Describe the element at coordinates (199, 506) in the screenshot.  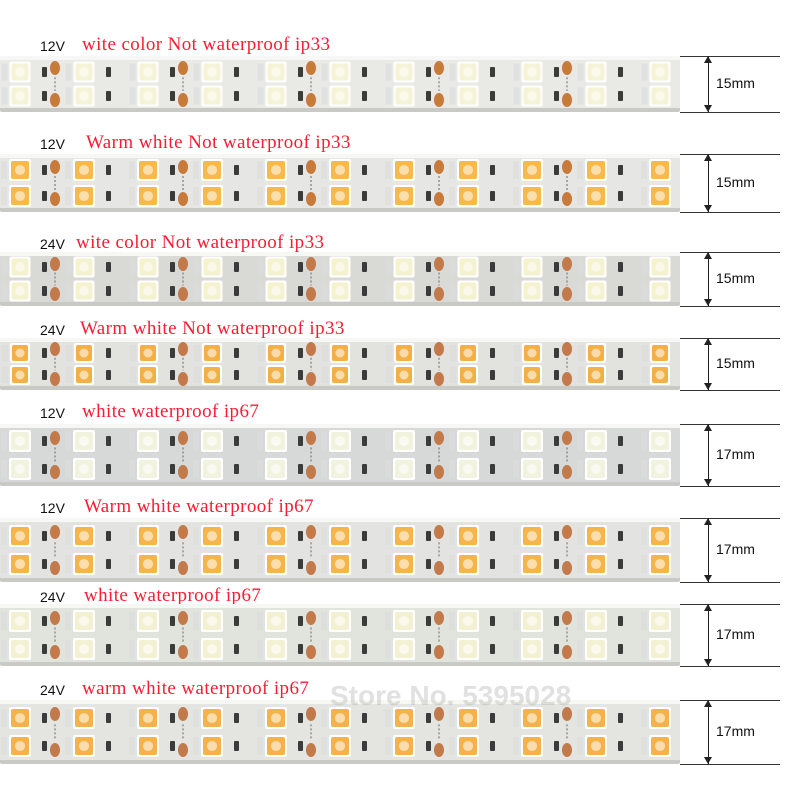
I see `strip-description: Warm white waterproof ip67` at that location.